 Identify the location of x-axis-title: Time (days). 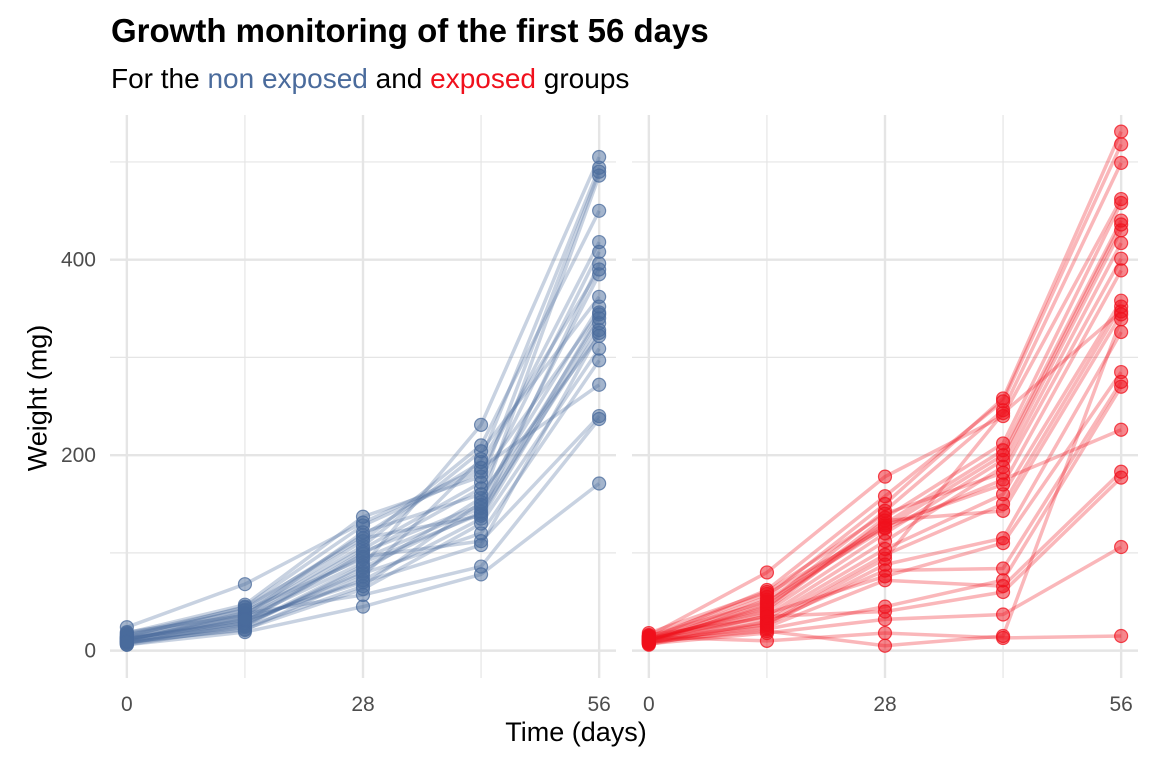
(576, 732).